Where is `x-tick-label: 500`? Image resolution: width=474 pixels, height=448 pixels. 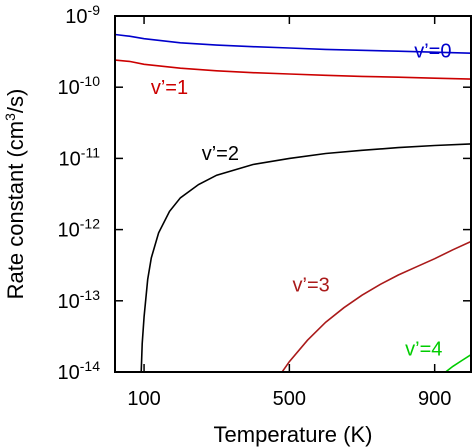 x-tick-label: 500 is located at coordinates (289, 399).